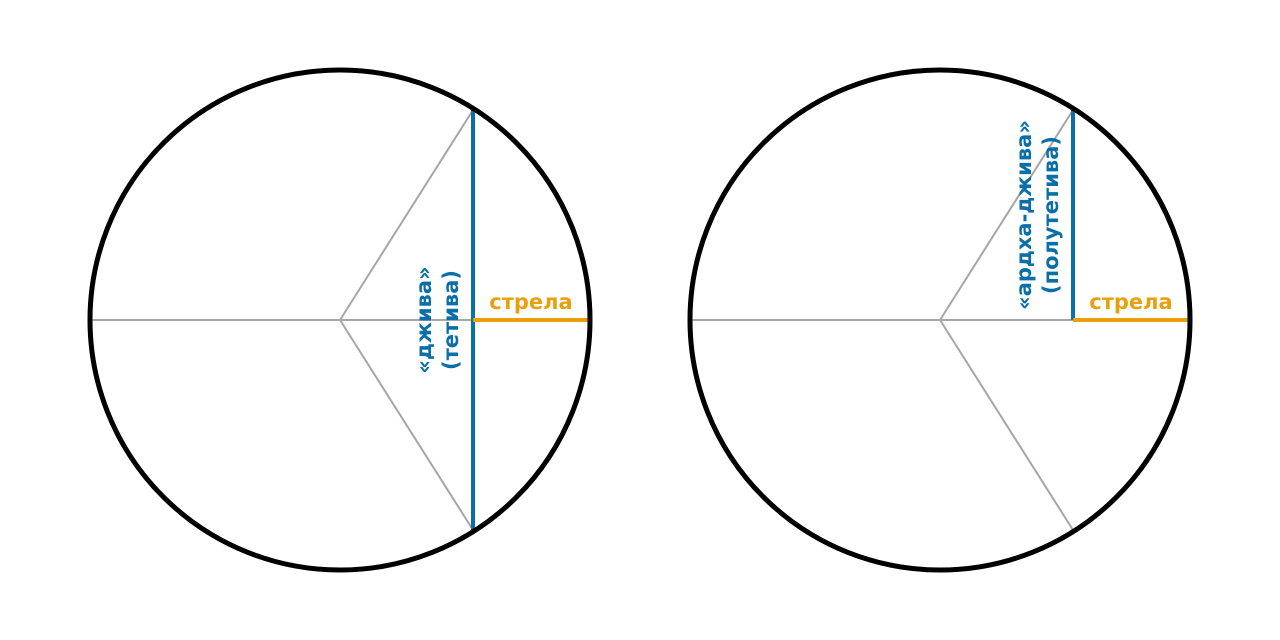 Image resolution: width=1280 pixels, height=640 pixels. I want to click on right-arrow-label: стрела, so click(1130, 302).